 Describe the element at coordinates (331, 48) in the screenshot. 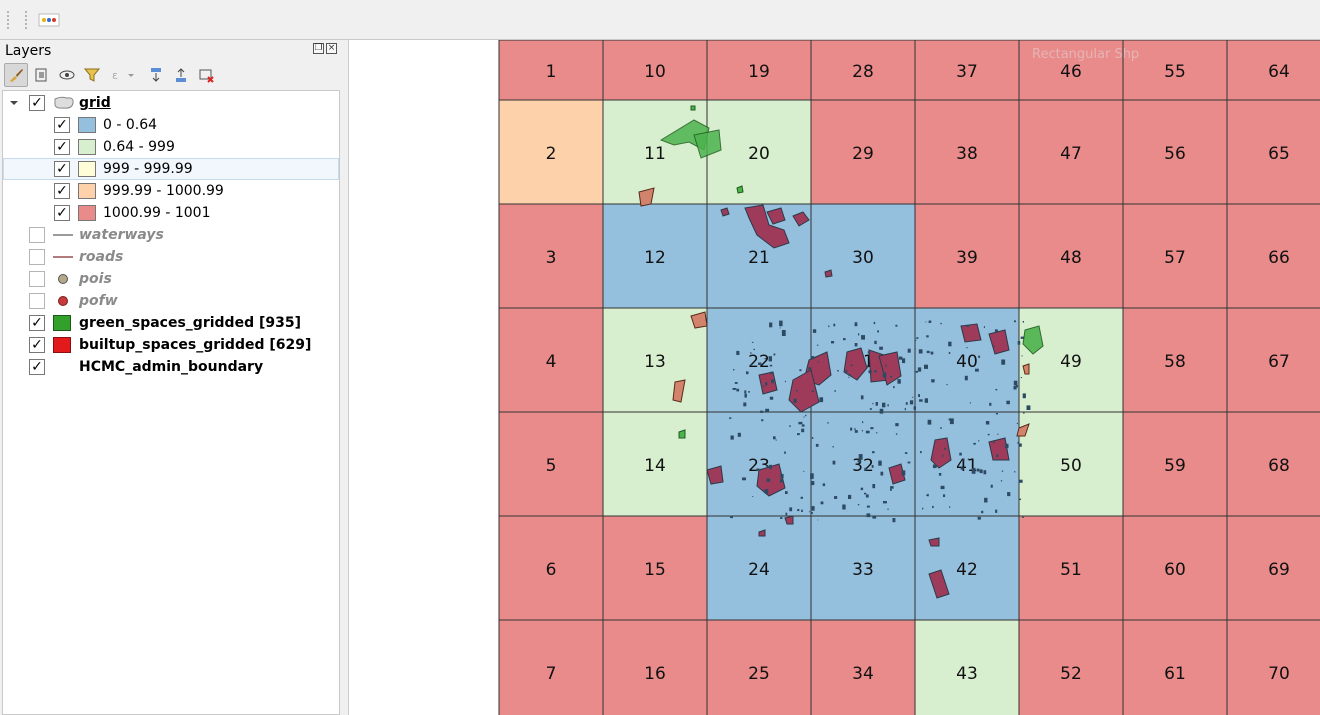

I see `close-panel-icon: ×` at that location.